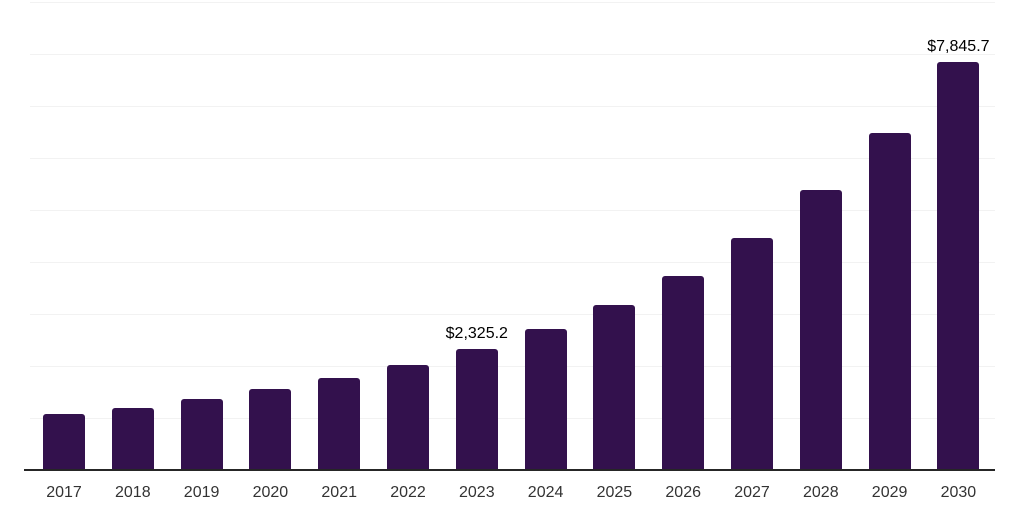 The width and height of the screenshot is (1024, 512). What do you see at coordinates (132, 438) in the screenshot?
I see `bar-2018` at bounding box center [132, 438].